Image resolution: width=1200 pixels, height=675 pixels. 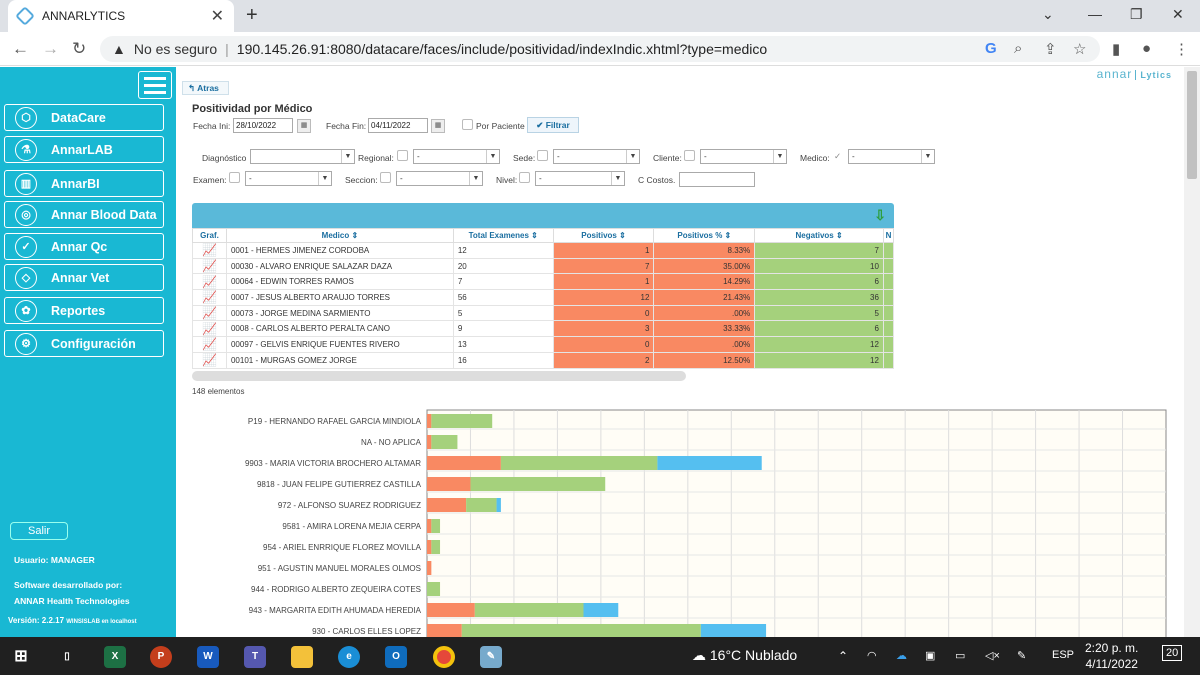 What do you see at coordinates (819, 235) in the screenshot?
I see `col-header-negativos: Negativos ⇕` at bounding box center [819, 235].